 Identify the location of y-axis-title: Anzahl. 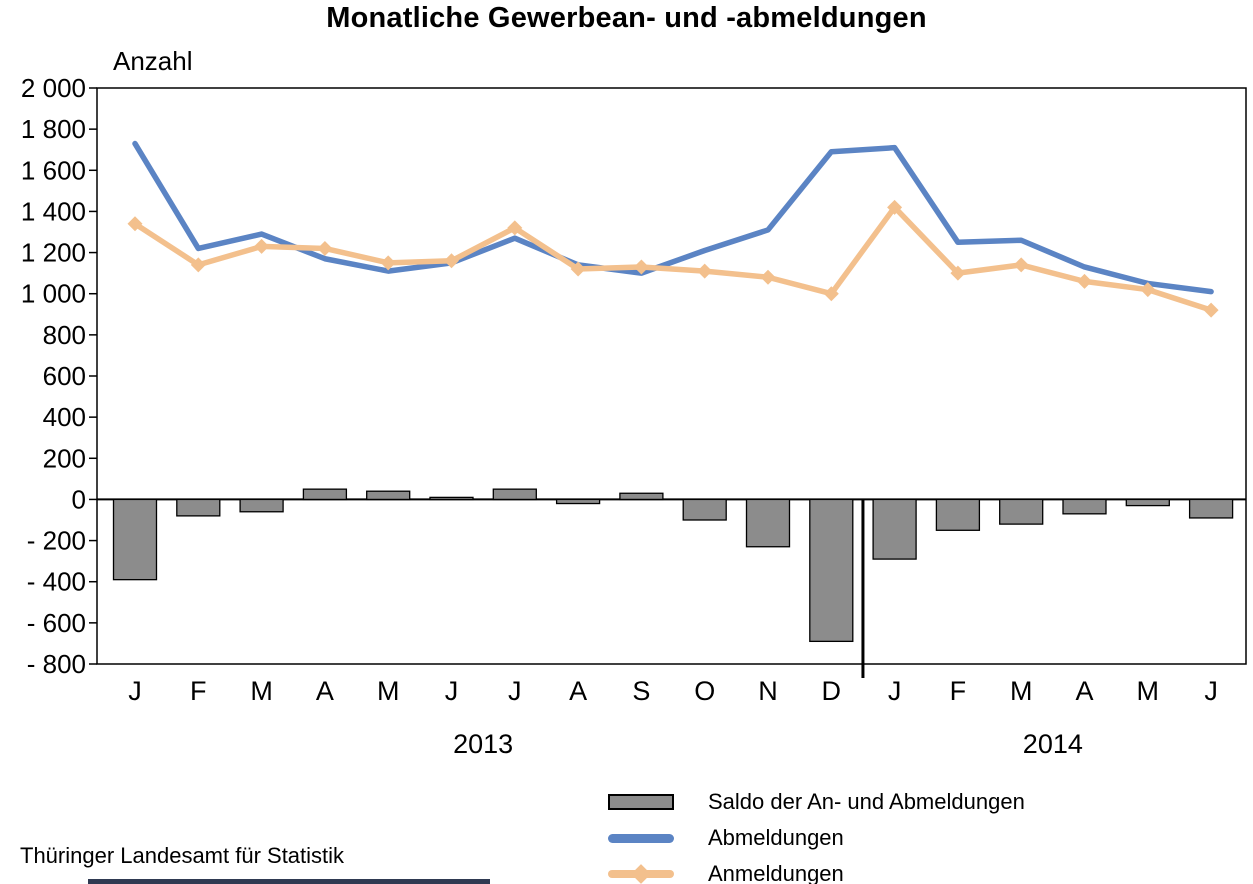
(153, 61).